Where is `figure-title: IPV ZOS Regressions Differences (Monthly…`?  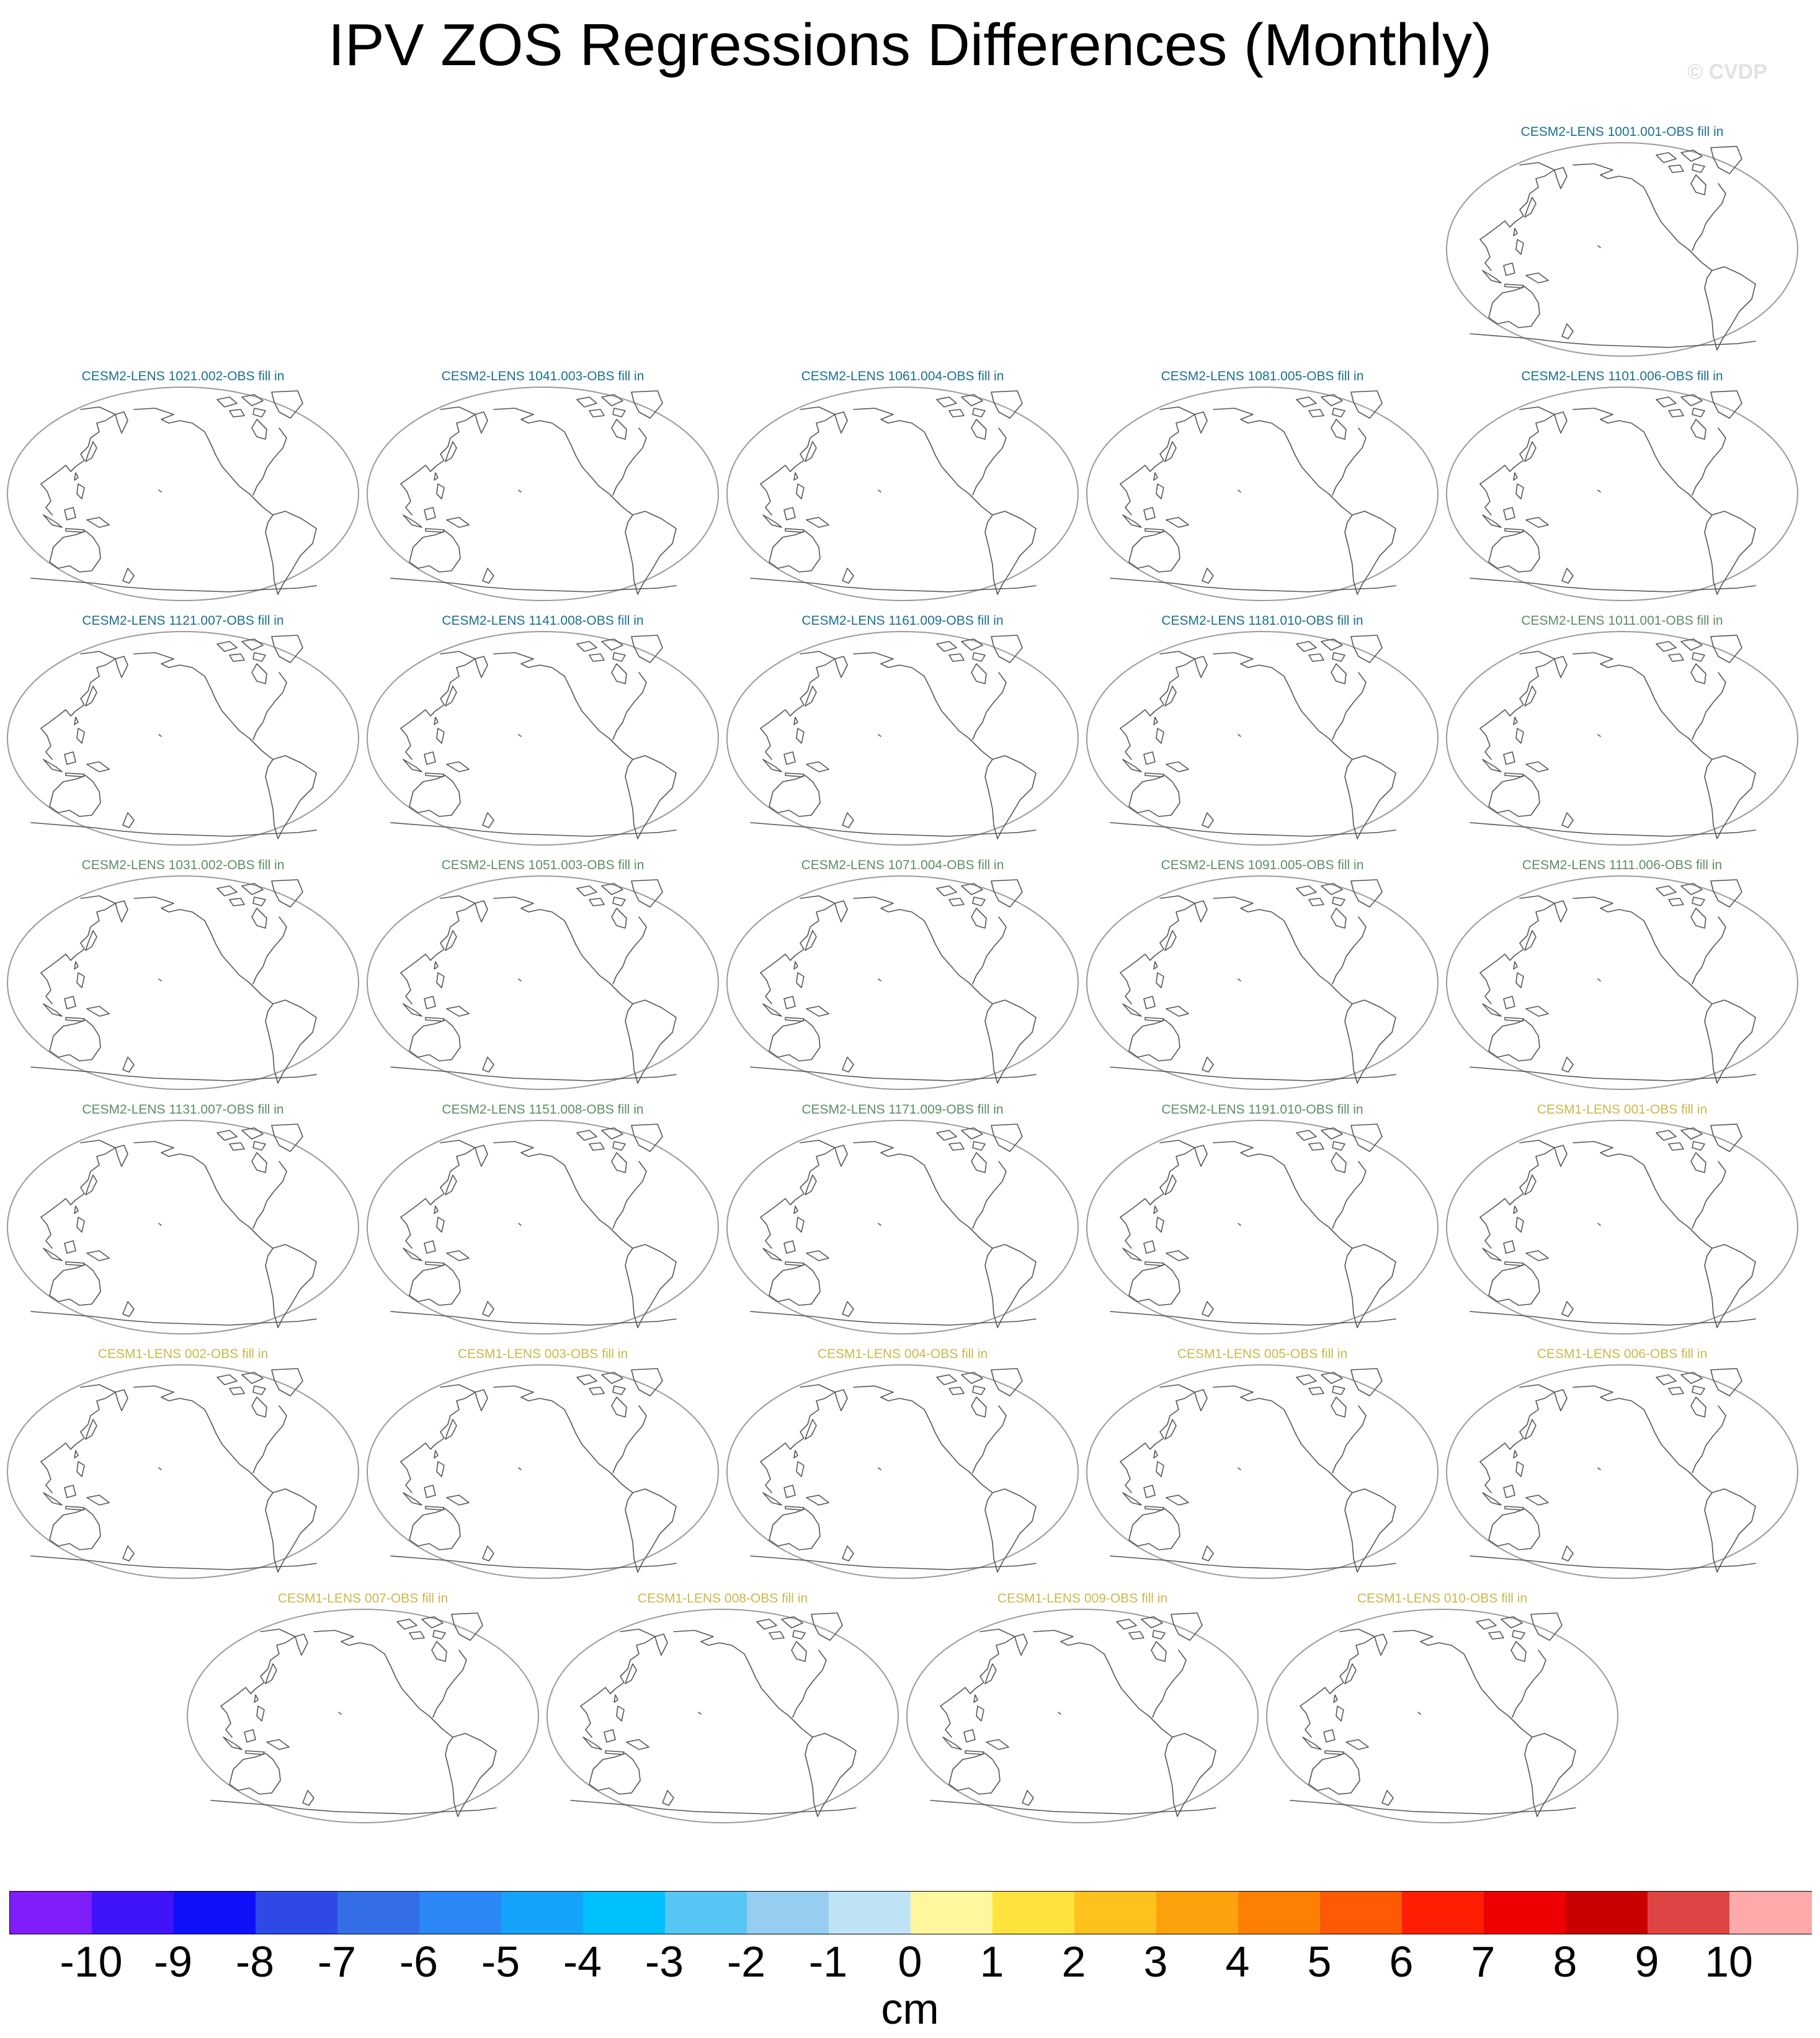 figure-title: IPV ZOS Regressions Differences (Monthly… is located at coordinates (910, 45).